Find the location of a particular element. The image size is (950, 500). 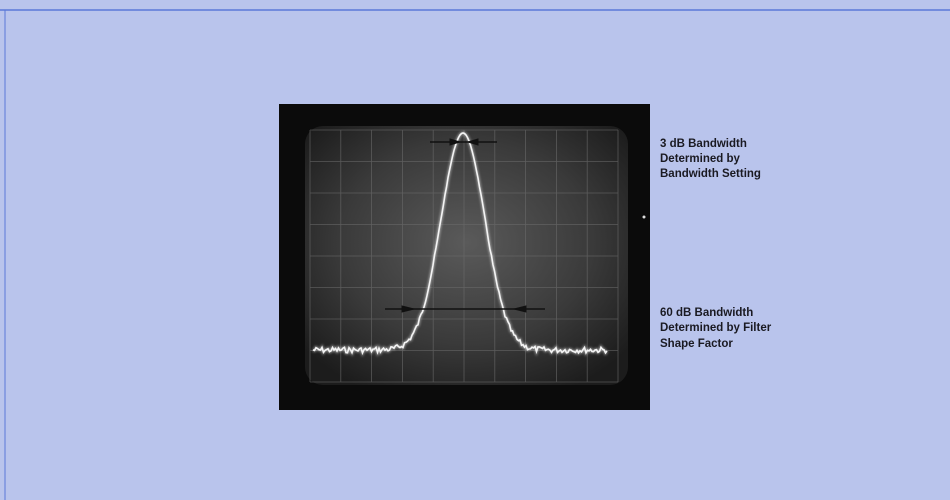

annotation-line: Determined by Filter is located at coordinates (716, 328).